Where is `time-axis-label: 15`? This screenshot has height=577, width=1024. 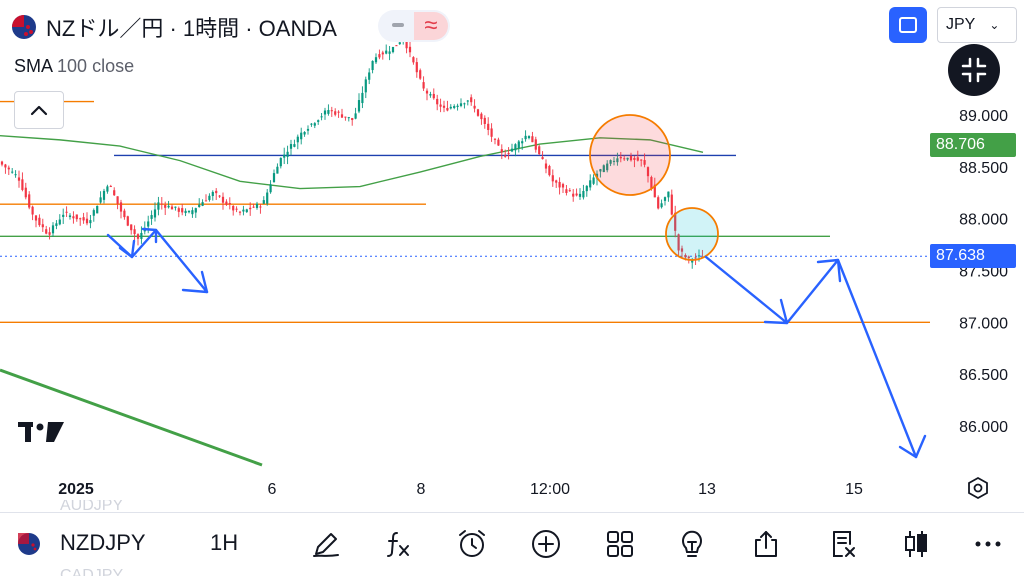
time-axis-label: 15 is located at coordinates (854, 489).